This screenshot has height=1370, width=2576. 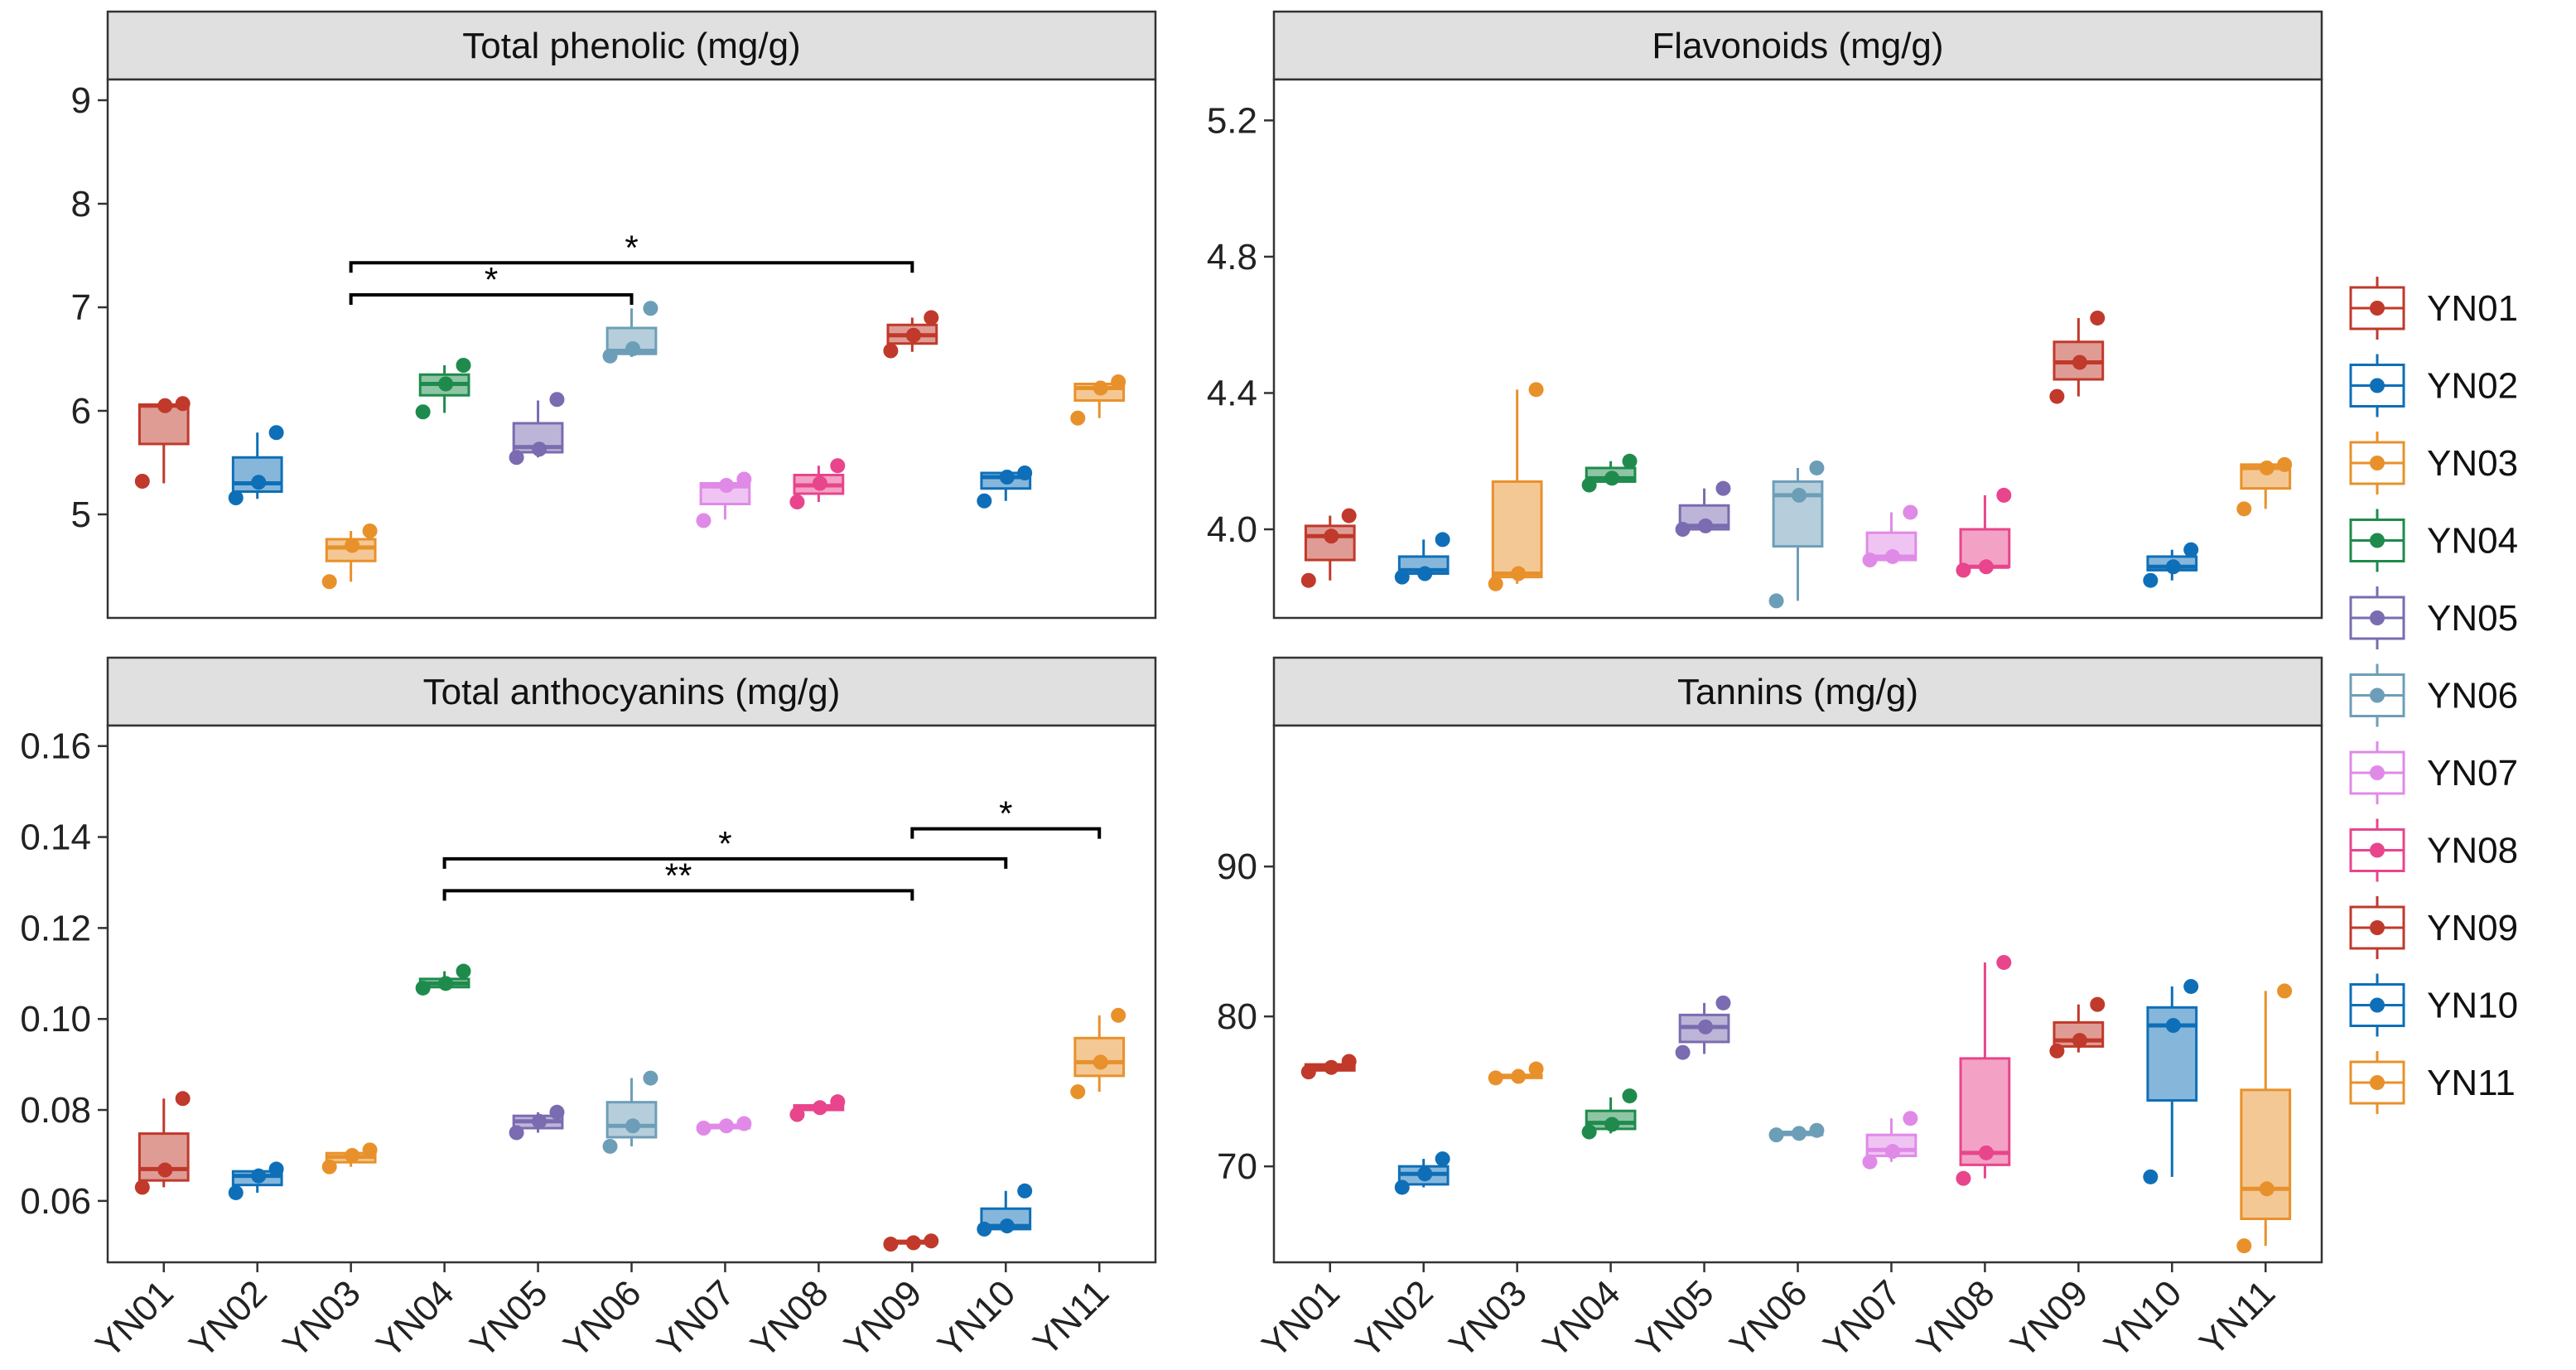 I want to click on box-yn02, so click(x=1422, y=559).